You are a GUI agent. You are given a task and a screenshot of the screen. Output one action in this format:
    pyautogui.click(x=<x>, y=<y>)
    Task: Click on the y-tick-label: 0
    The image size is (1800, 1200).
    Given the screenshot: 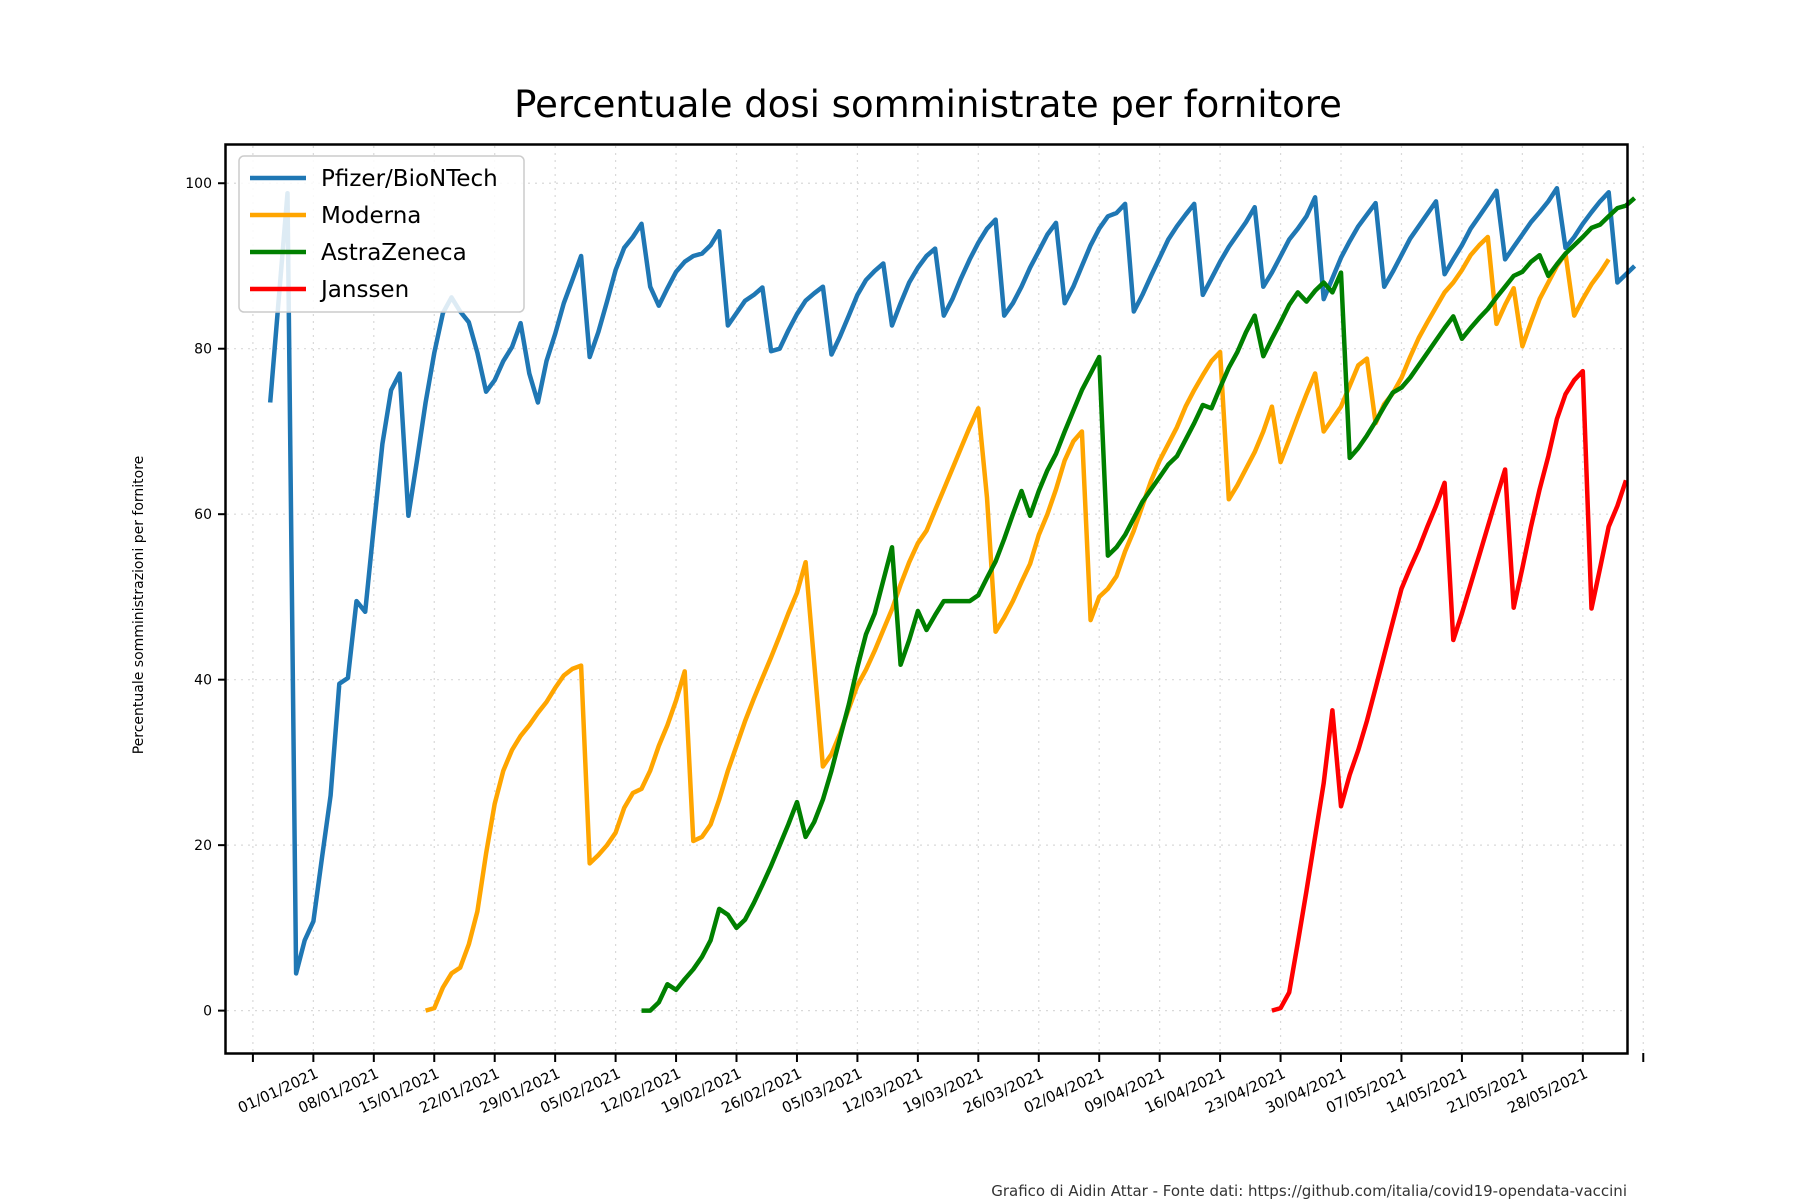 What is the action you would take?
    pyautogui.click(x=207, y=1012)
    